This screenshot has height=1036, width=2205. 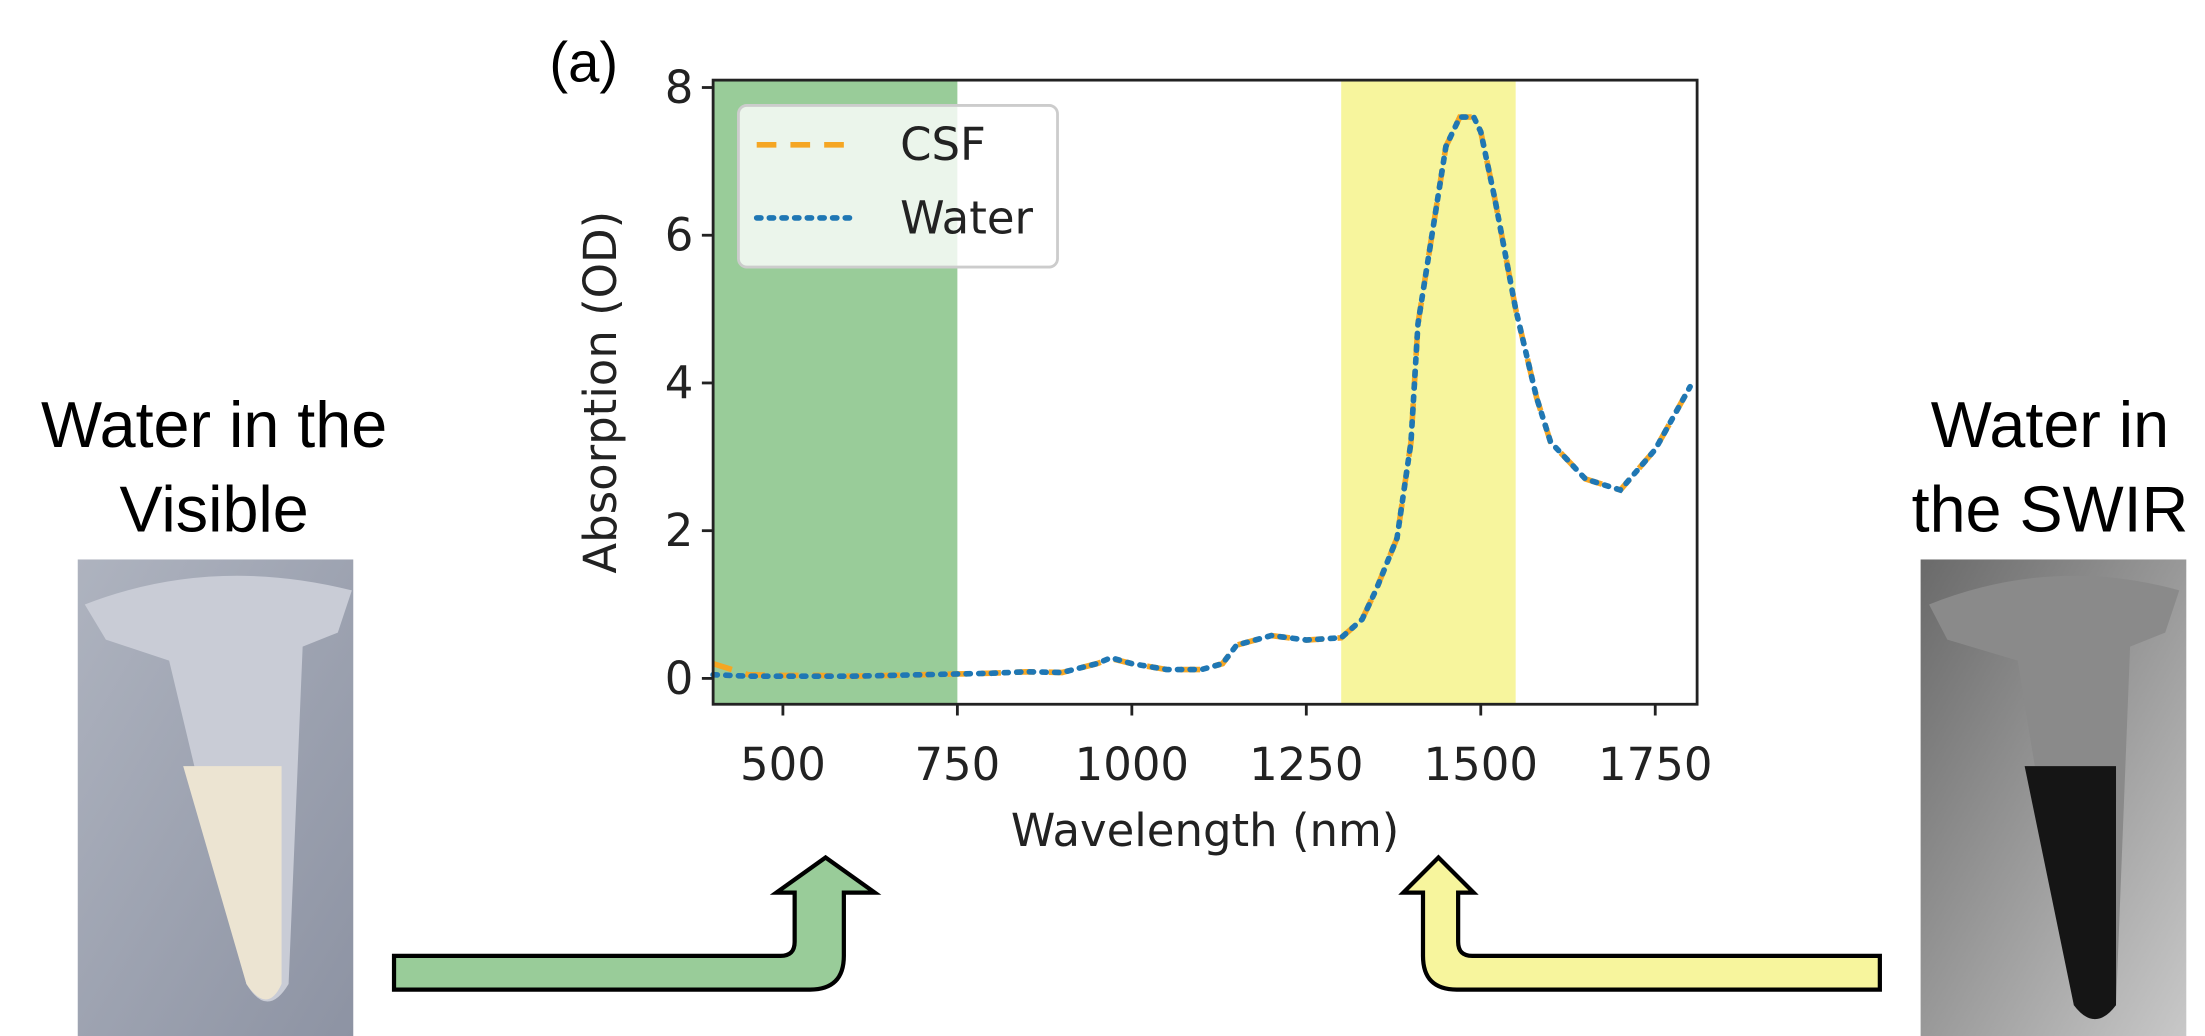 What do you see at coordinates (600, 392) in the screenshot?
I see `y-axis-label: Absorption (OD)` at bounding box center [600, 392].